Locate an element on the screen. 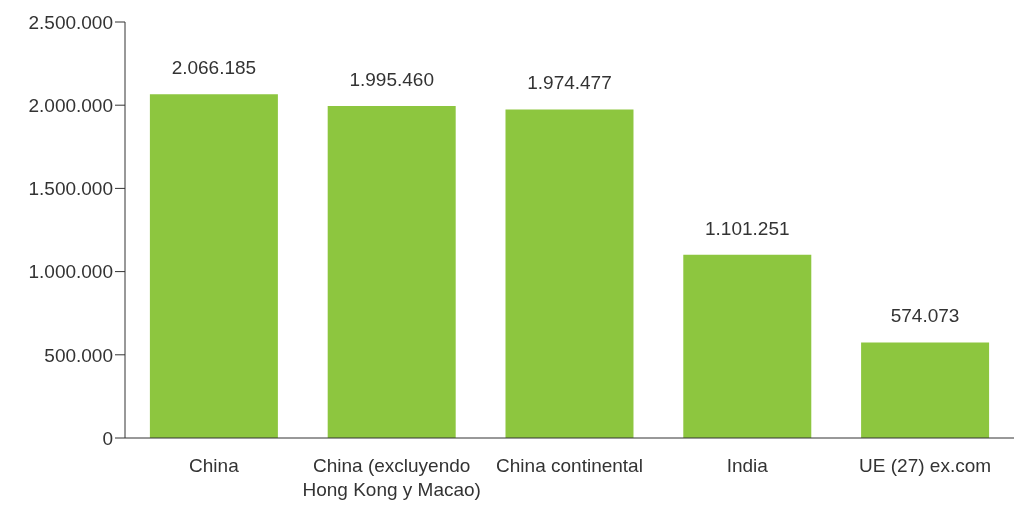  y-tick-label: 1.500.000 is located at coordinates (70, 189).